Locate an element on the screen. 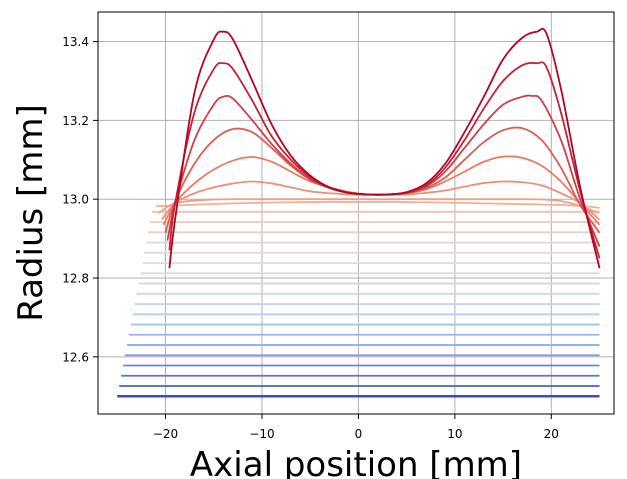  y-tick-label: 12.8 is located at coordinates (75, 279).